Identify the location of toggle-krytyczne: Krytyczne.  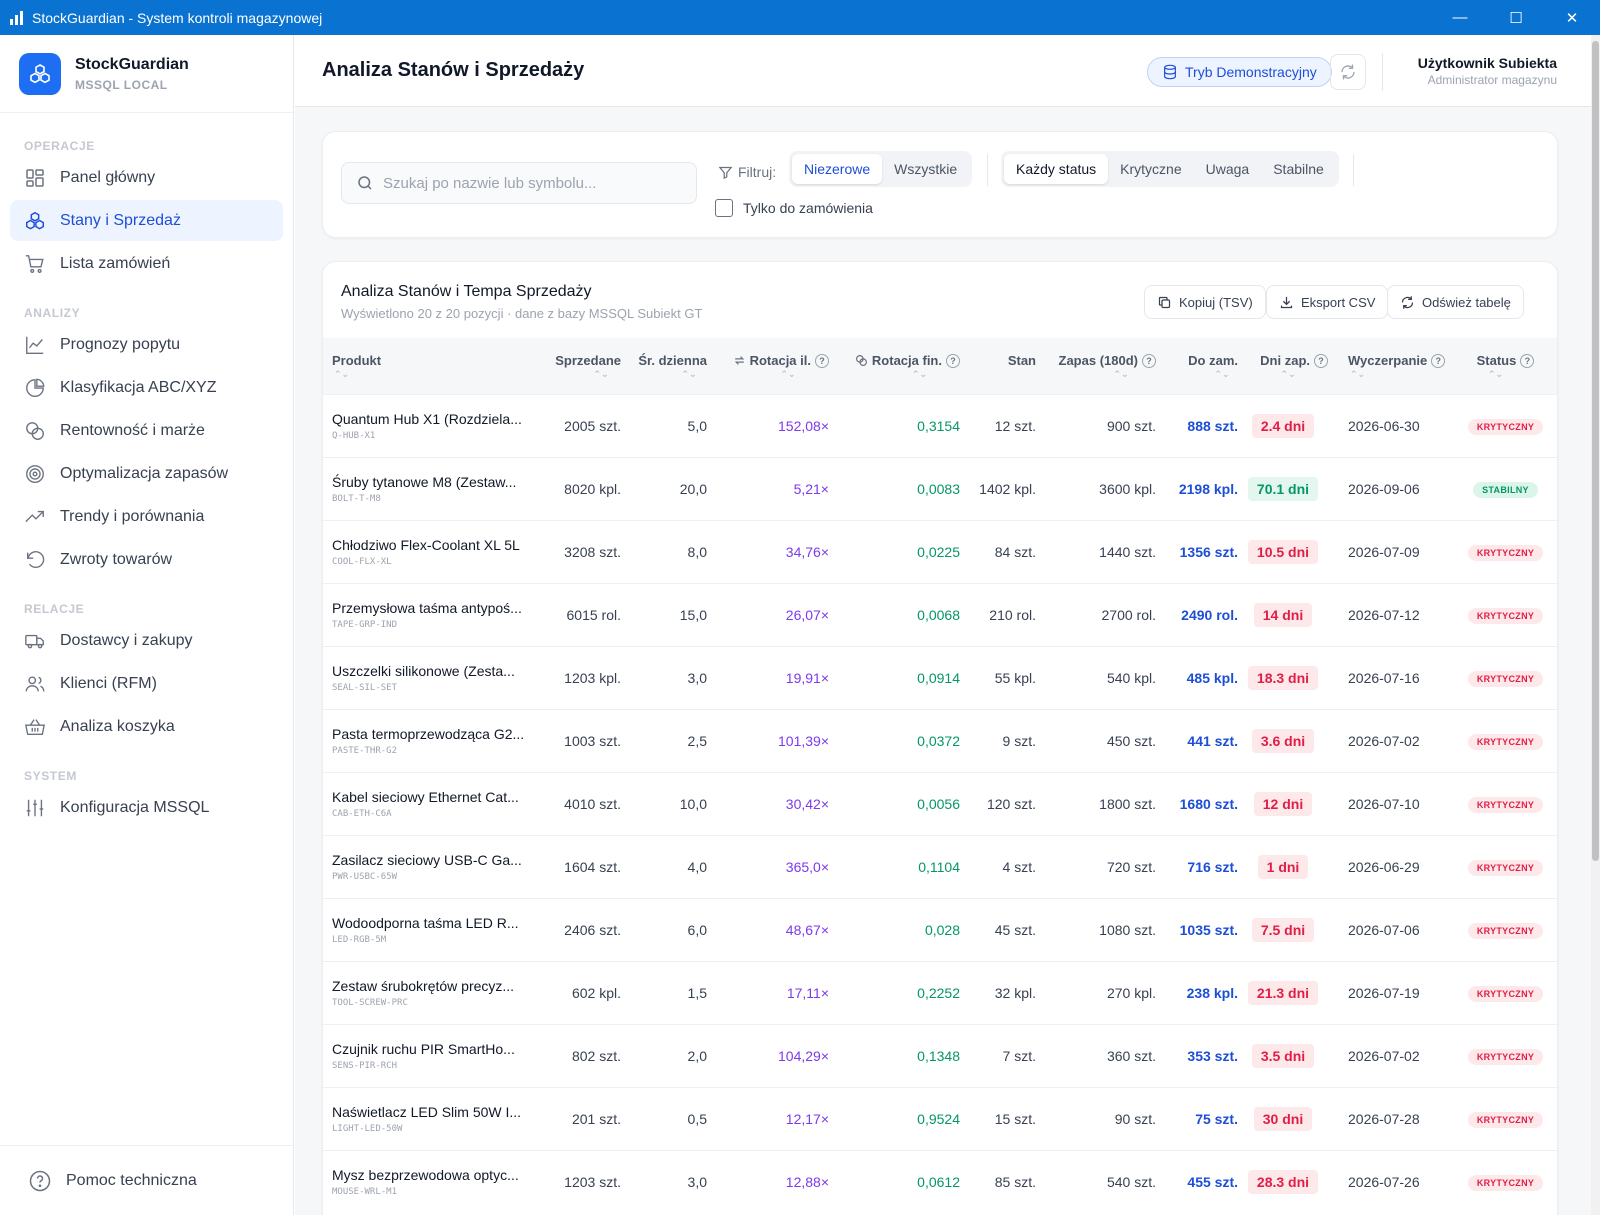
(1151, 169).